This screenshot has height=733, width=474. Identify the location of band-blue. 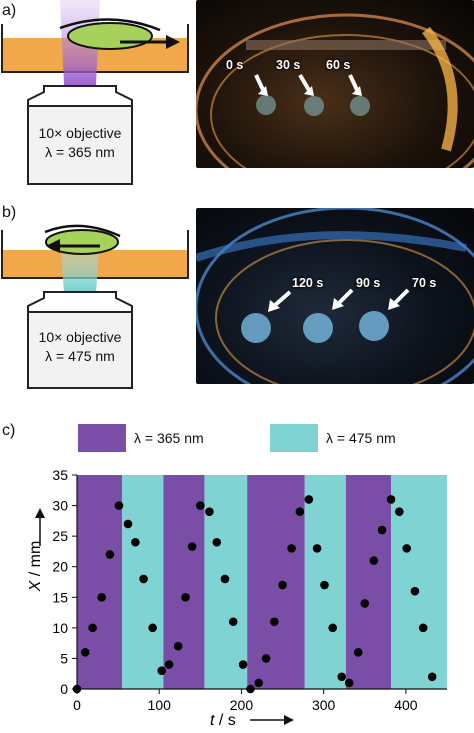
(419, 582).